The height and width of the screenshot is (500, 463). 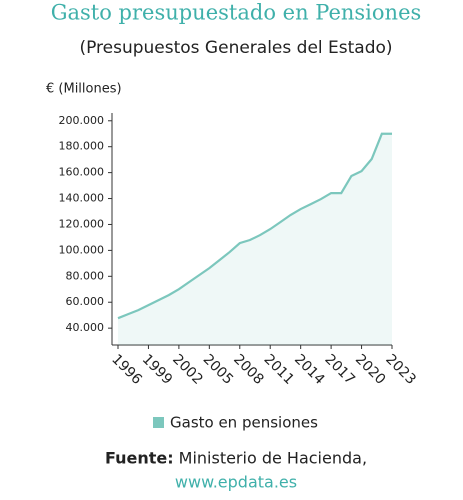 I want to click on y-tick-label: 140.000, so click(x=82, y=198).